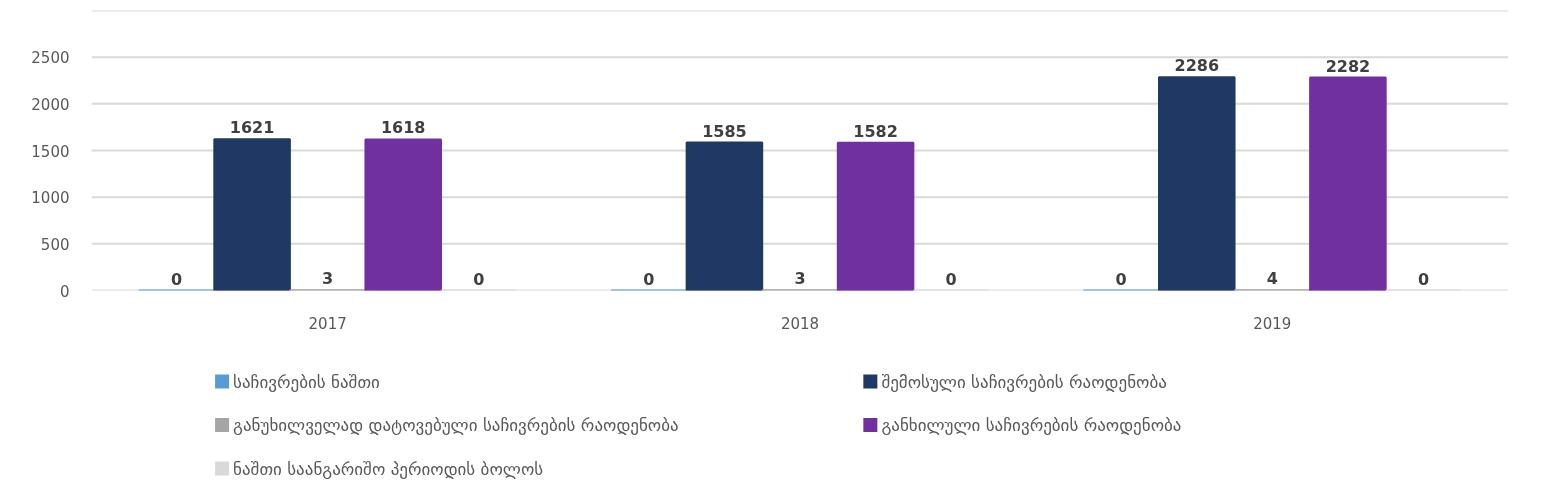 This screenshot has height=481, width=1541. What do you see at coordinates (327, 323) in the screenshot?
I see `x-tick-label: 2017` at bounding box center [327, 323].